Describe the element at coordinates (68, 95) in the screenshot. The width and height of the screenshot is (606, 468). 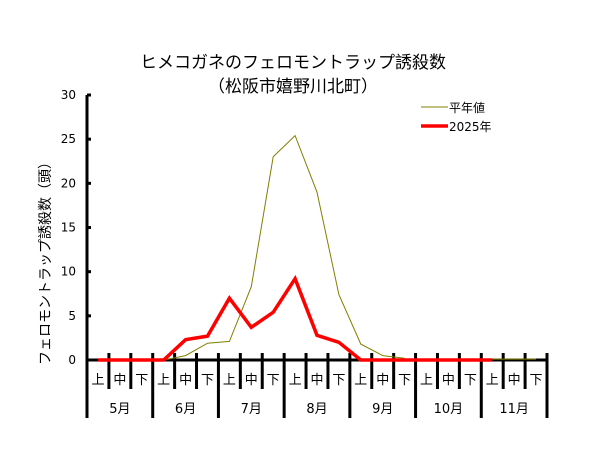
I see `y-tick-label: 30` at that location.